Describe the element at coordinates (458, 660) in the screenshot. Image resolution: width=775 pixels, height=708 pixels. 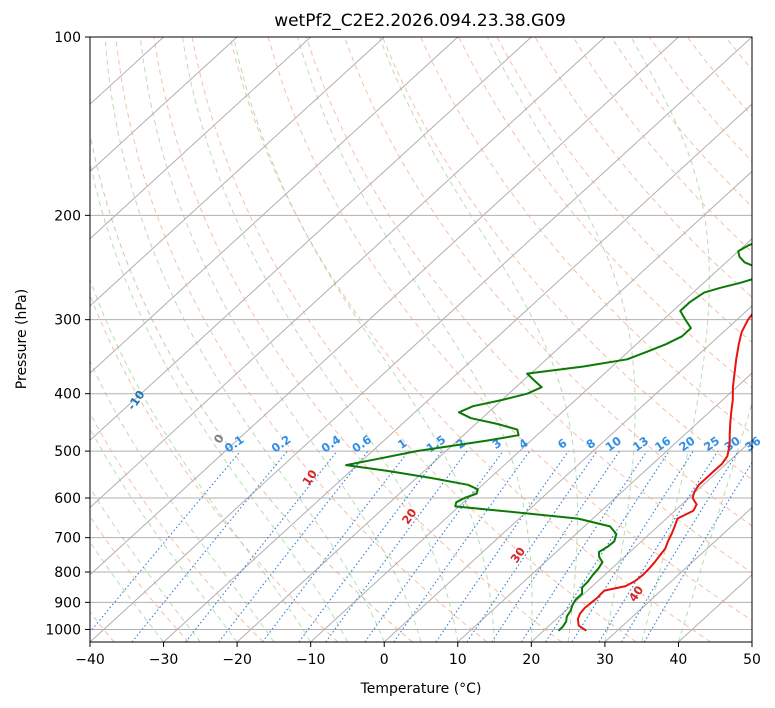
I see `x-tick-label: 10` at that location.